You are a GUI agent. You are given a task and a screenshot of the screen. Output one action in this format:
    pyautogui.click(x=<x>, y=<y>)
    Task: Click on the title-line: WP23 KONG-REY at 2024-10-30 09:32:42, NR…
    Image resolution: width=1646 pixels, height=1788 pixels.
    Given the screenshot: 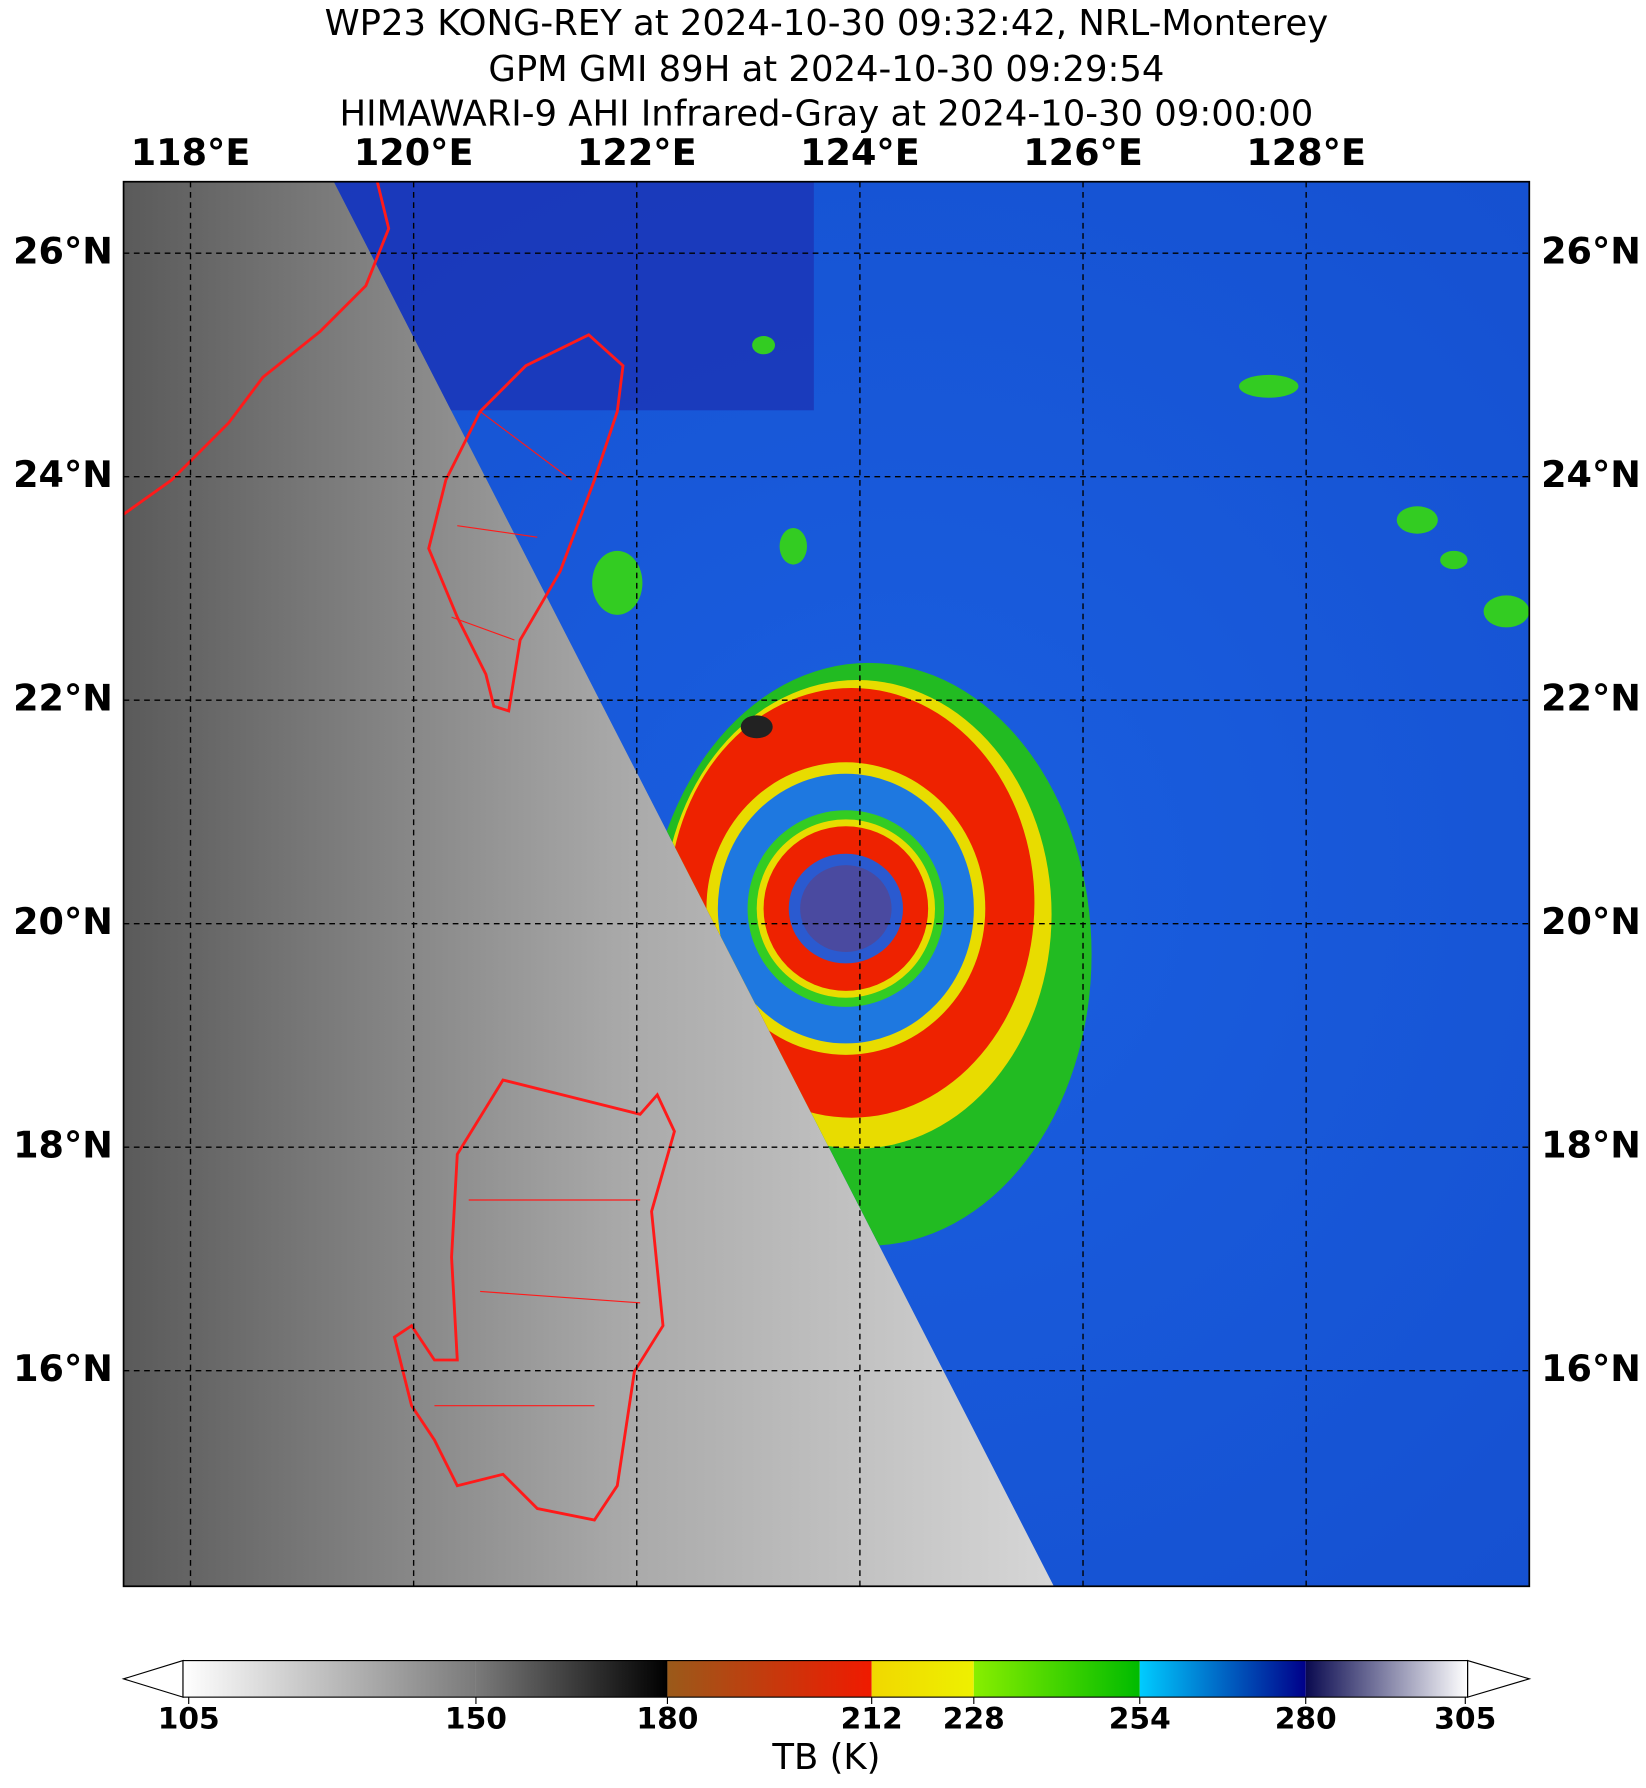 What is the action you would take?
    pyautogui.click(x=827, y=23)
    